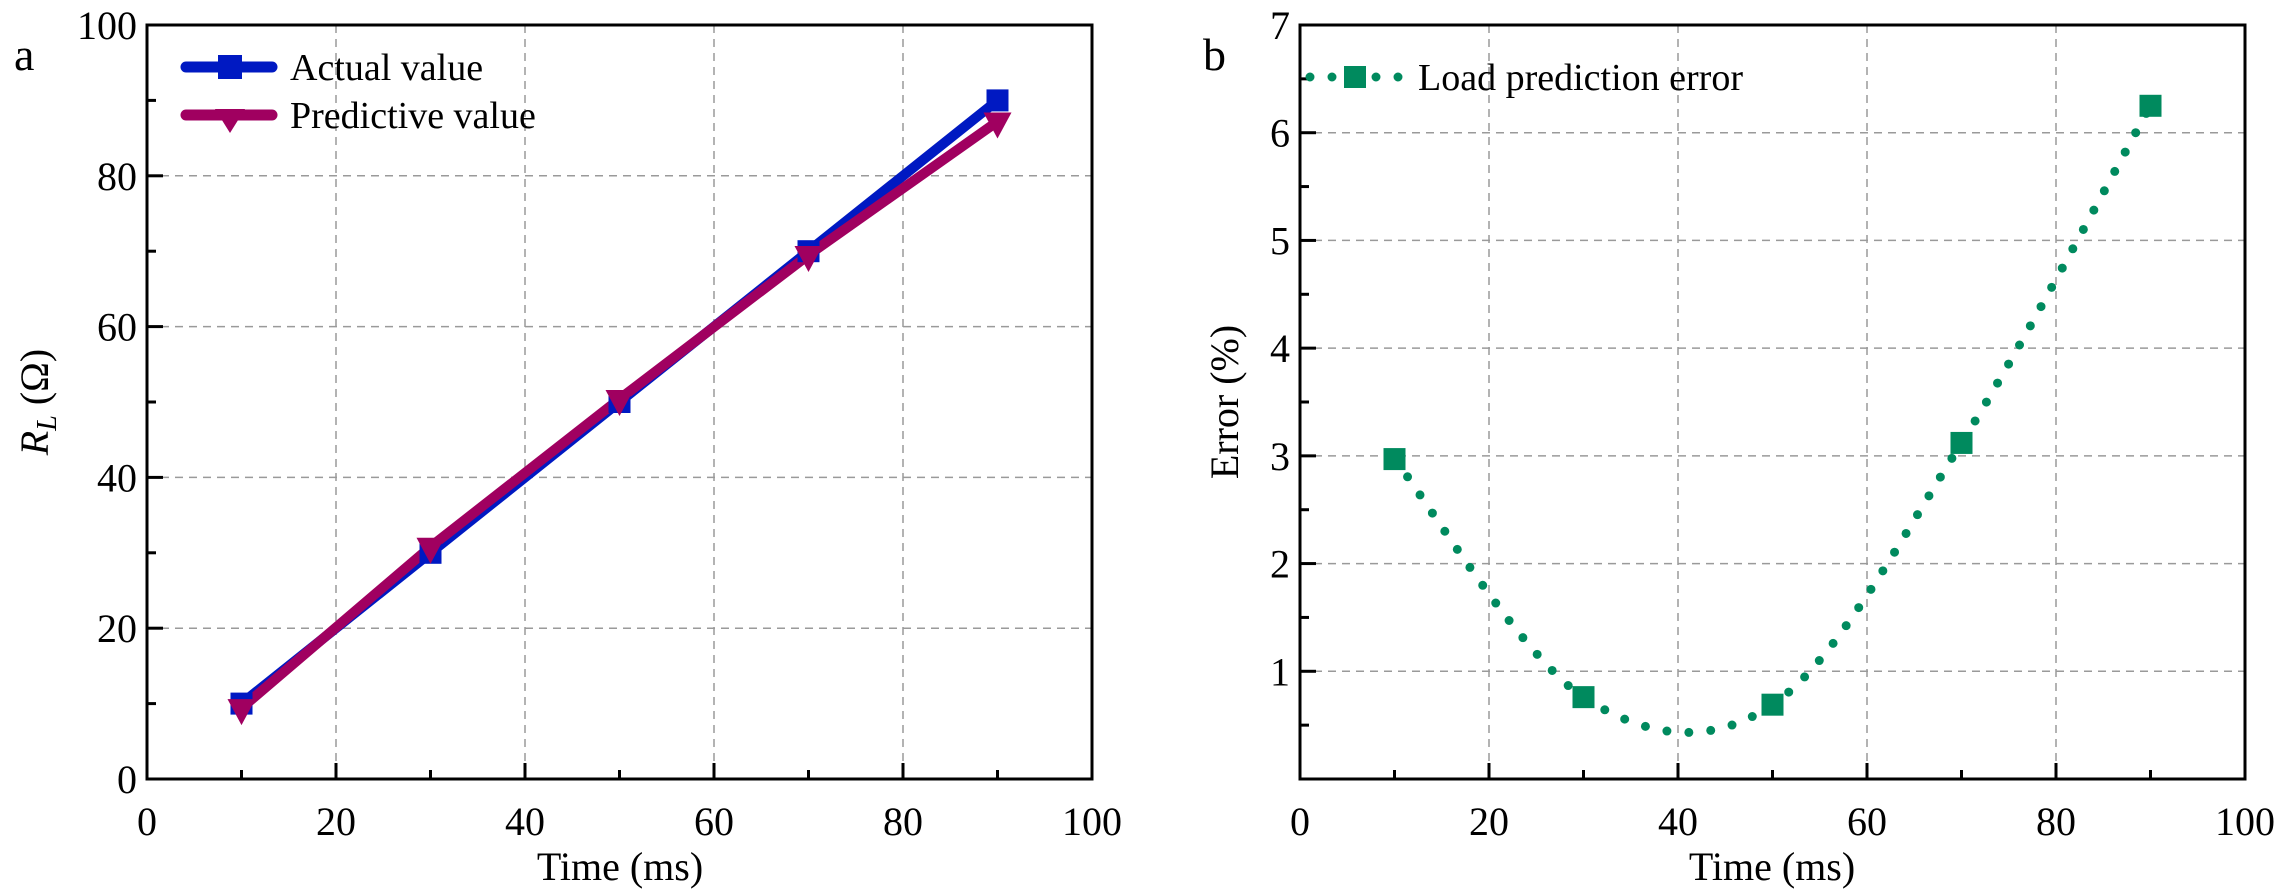  I want to click on y-tick-label: 1, so click(1280, 671).